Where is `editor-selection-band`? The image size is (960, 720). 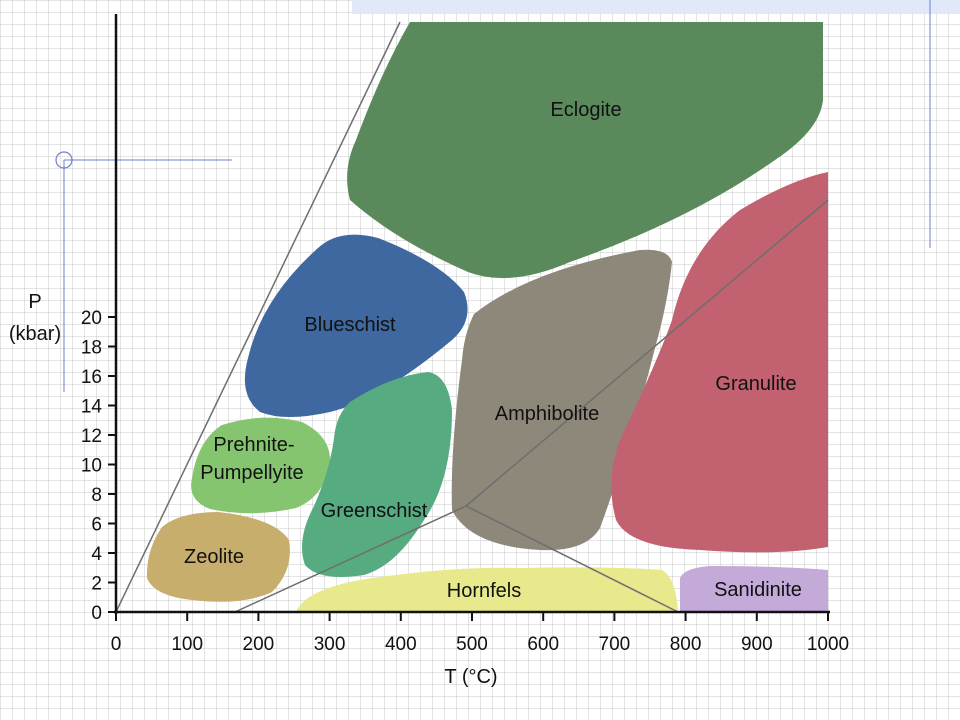 editor-selection-band is located at coordinates (656, 7).